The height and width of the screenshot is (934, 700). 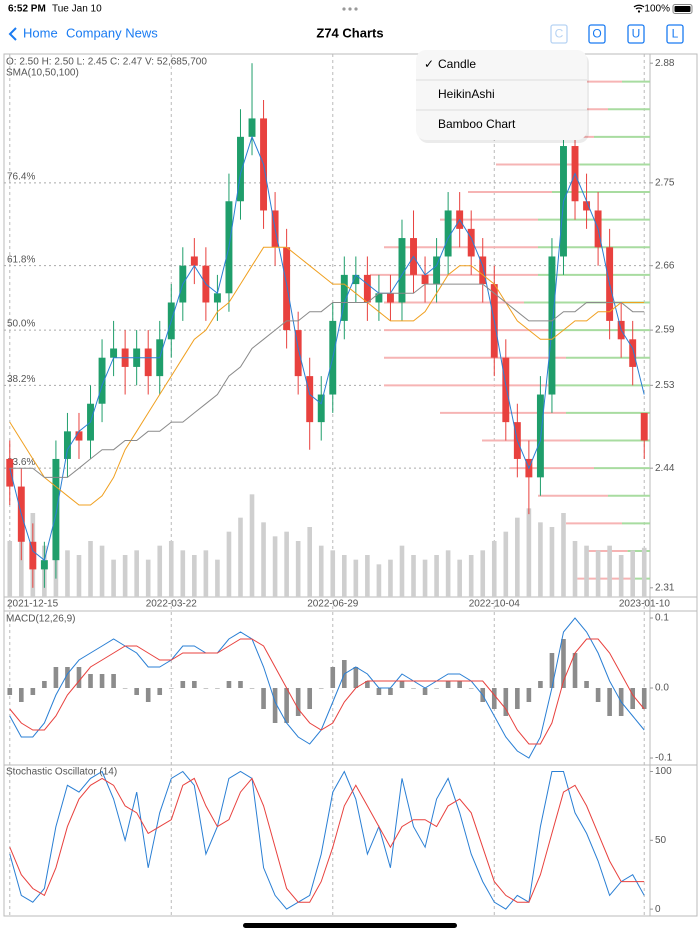 I want to click on home-indicator, so click(x=350, y=925).